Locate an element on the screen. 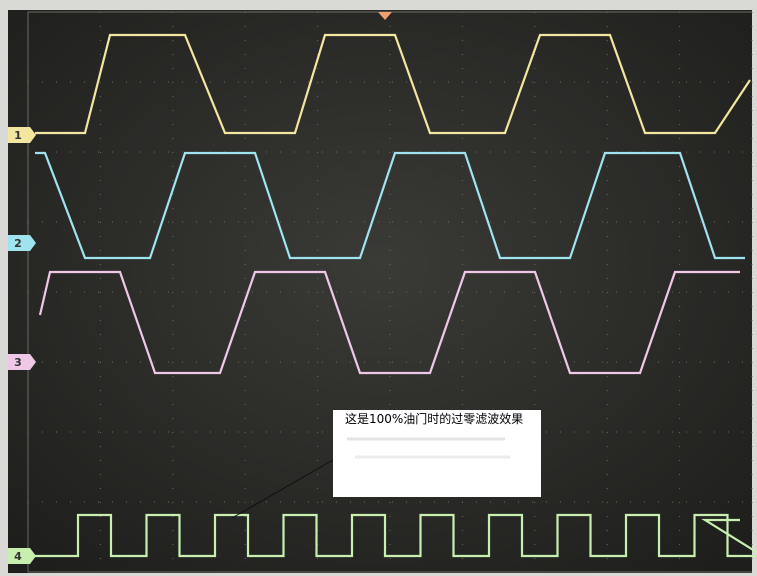  marker-ch3 is located at coordinates (22, 362).